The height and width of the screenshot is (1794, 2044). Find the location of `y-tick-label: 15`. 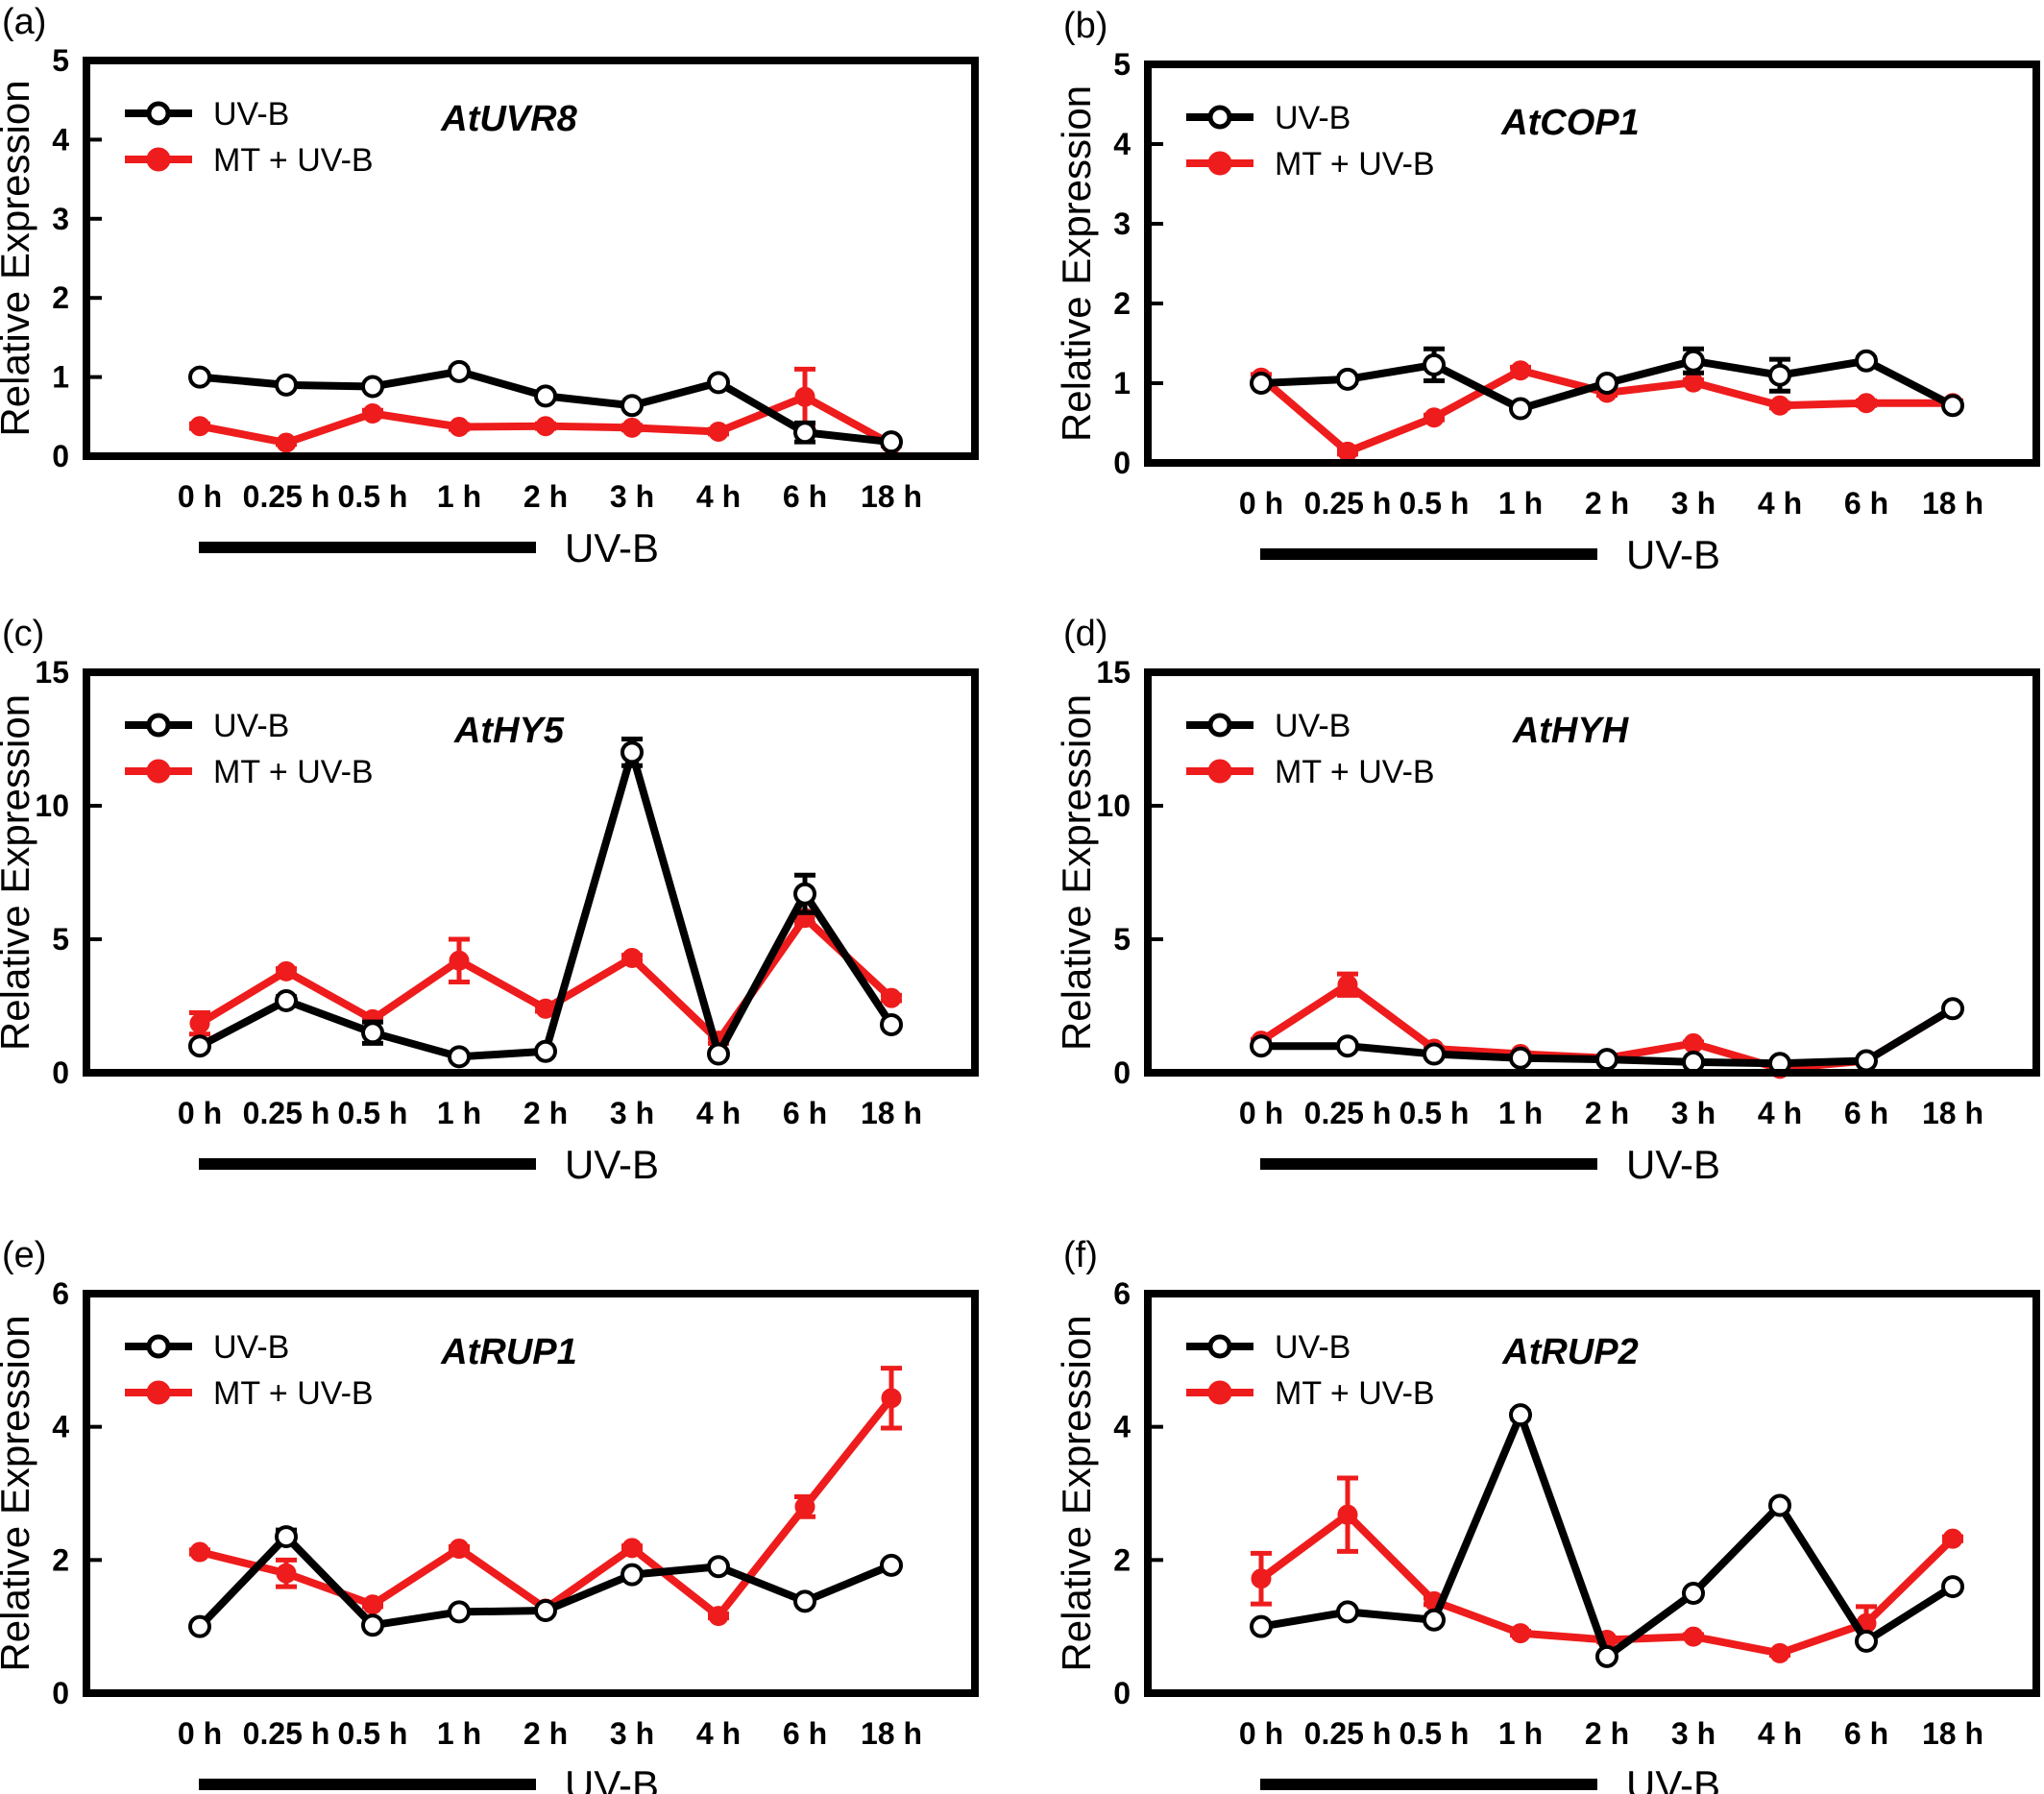

y-tick-label: 15 is located at coordinates (1113, 672).